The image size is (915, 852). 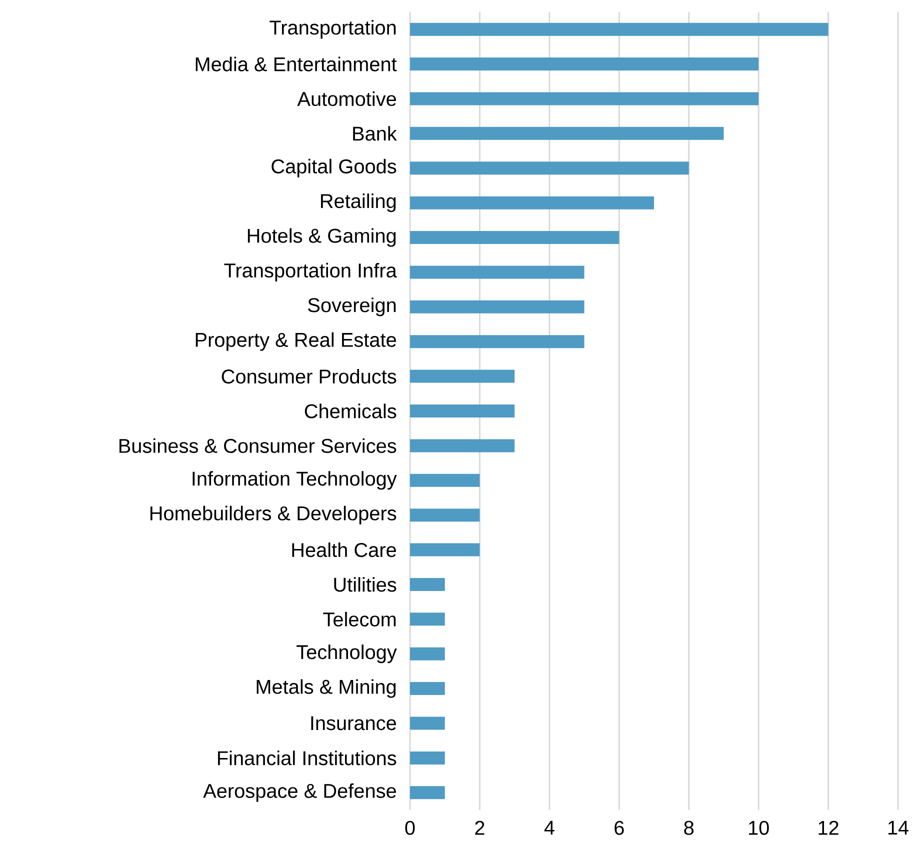 What do you see at coordinates (828, 827) in the screenshot?
I see `x-tick-label: 12` at bounding box center [828, 827].